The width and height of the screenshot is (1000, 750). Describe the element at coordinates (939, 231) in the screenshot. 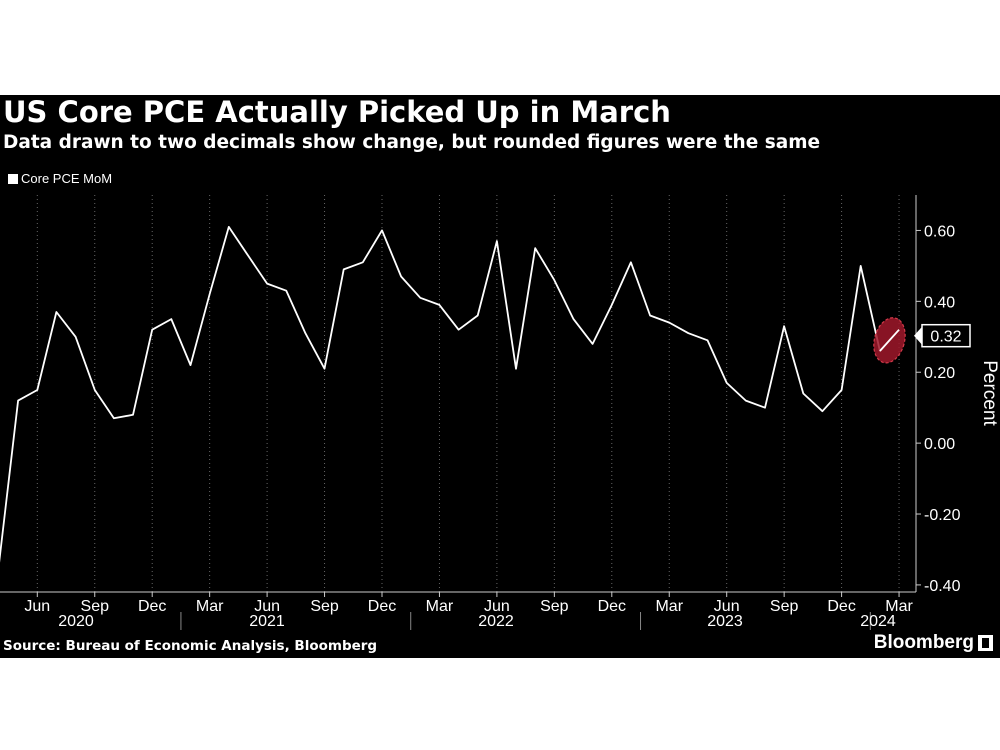

I see `y-tick-label: 0.60` at that location.